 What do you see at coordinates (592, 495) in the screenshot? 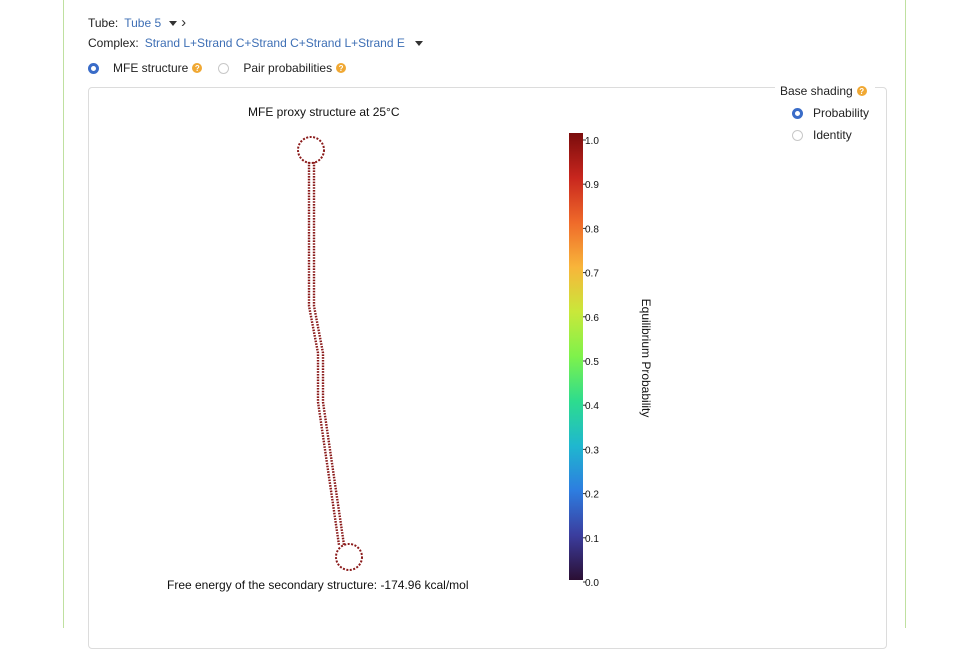
I see `colorbar-tick-label: 0.2` at bounding box center [592, 495].